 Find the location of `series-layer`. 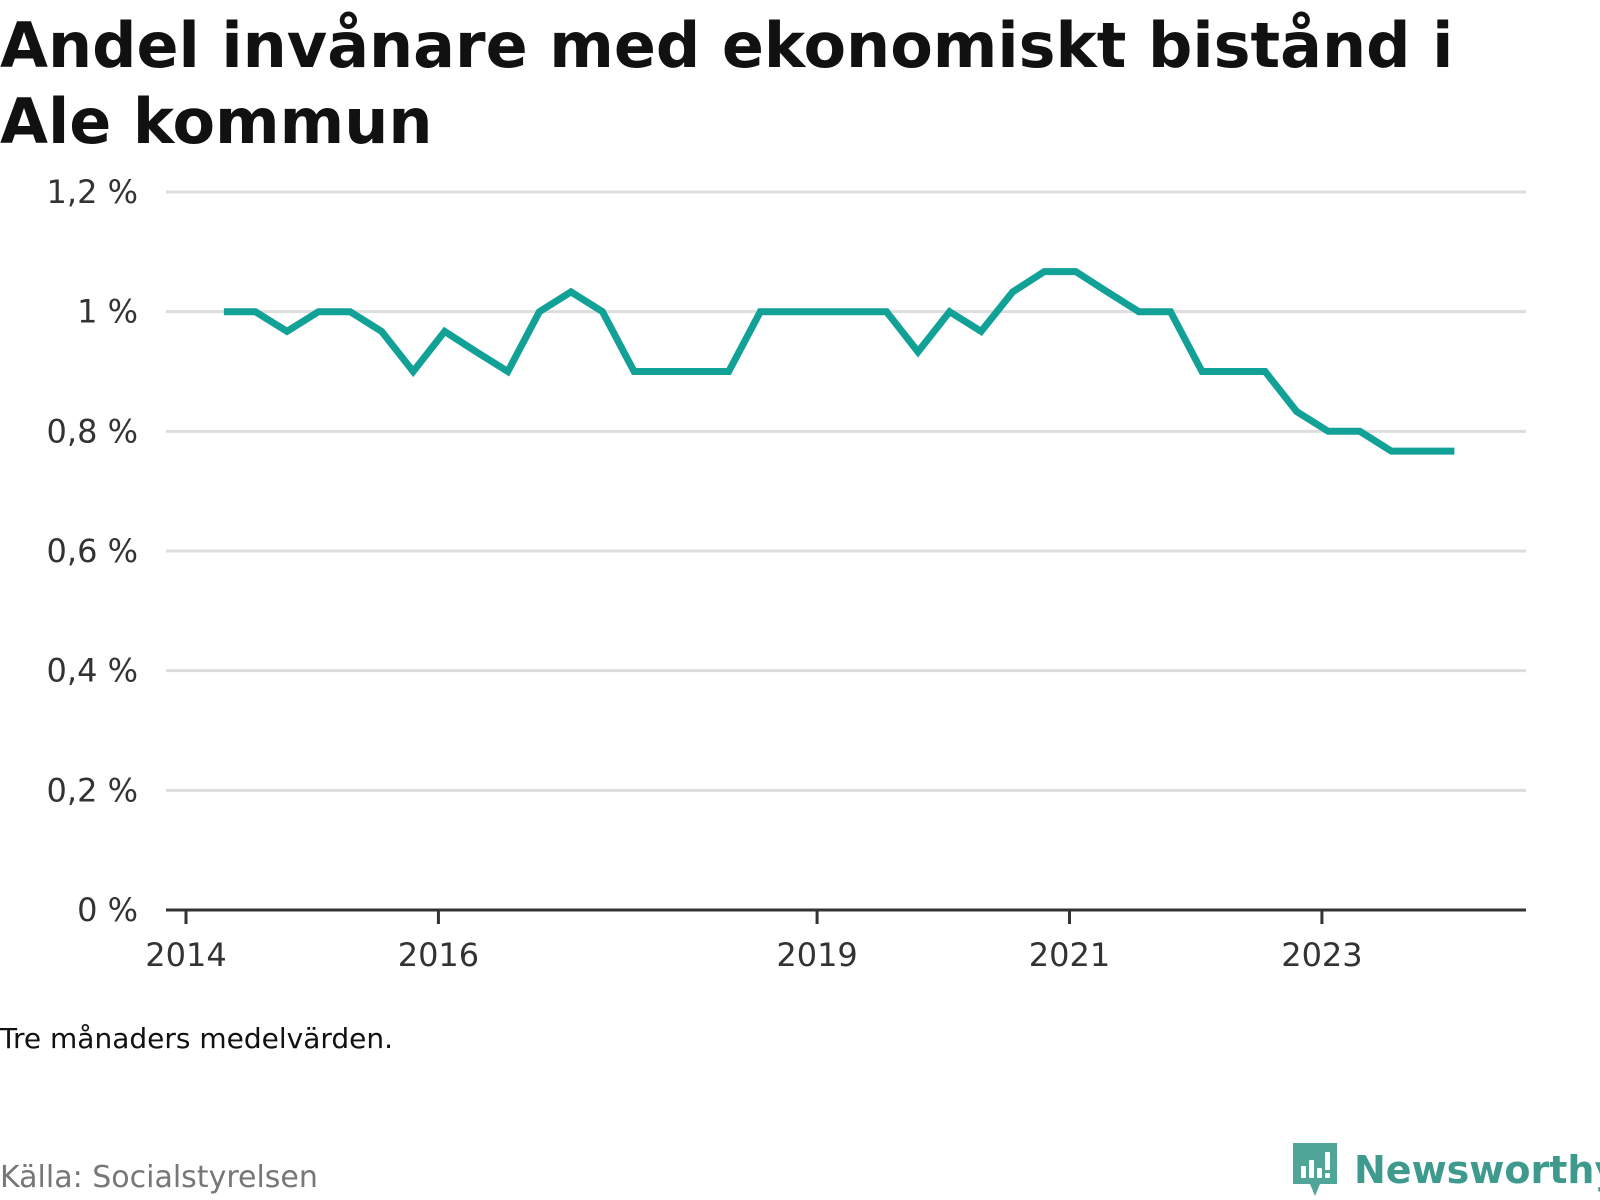

series-layer is located at coordinates (839, 361).